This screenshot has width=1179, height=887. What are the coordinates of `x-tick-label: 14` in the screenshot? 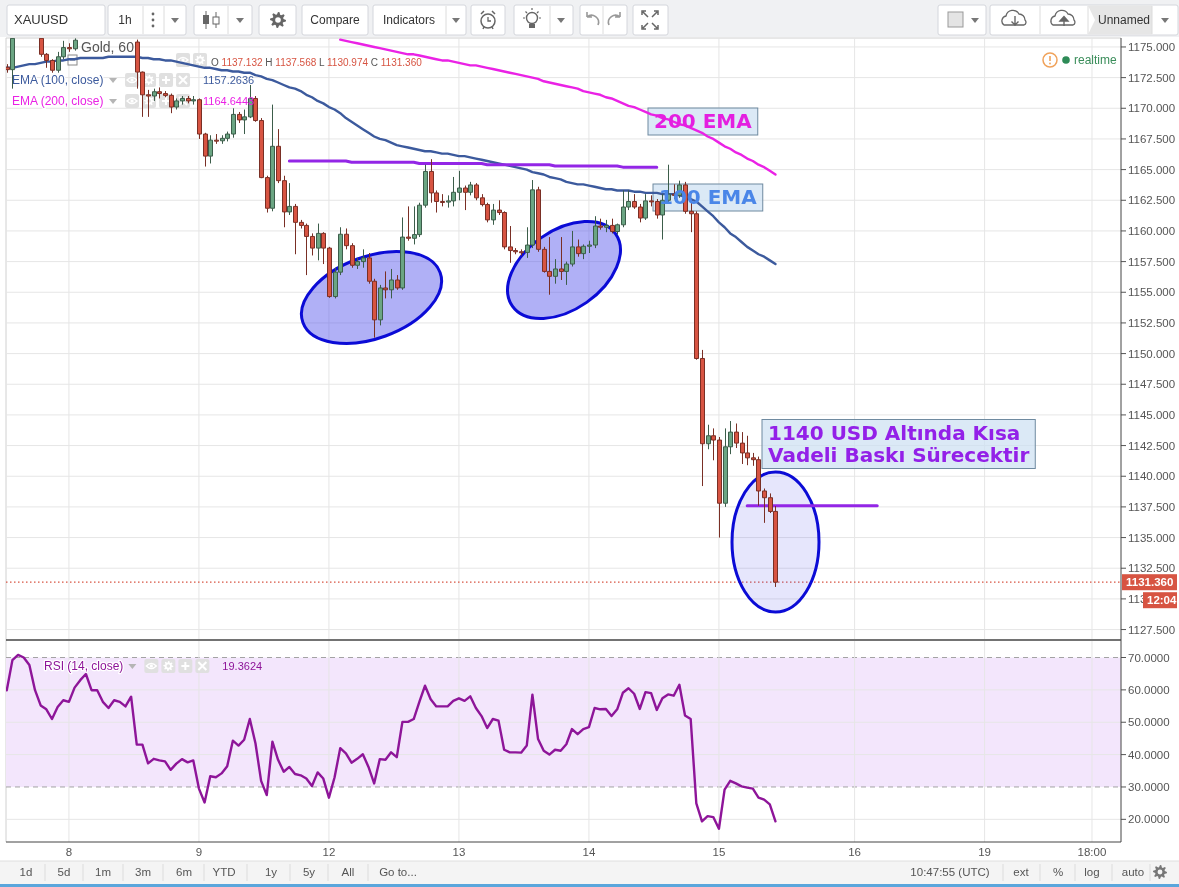 It's located at (589, 852).